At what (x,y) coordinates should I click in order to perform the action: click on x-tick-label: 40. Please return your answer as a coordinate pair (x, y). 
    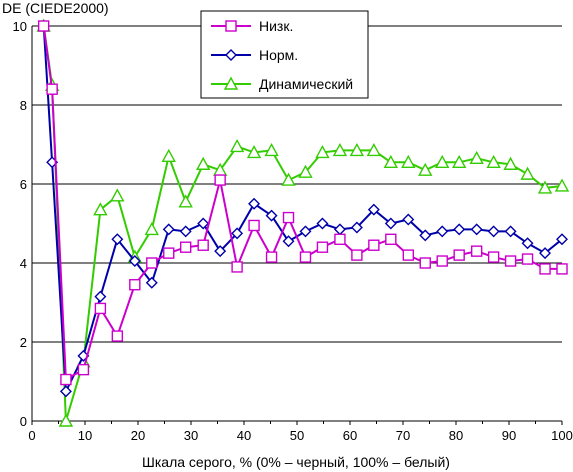
    Looking at the image, I should click on (244, 435).